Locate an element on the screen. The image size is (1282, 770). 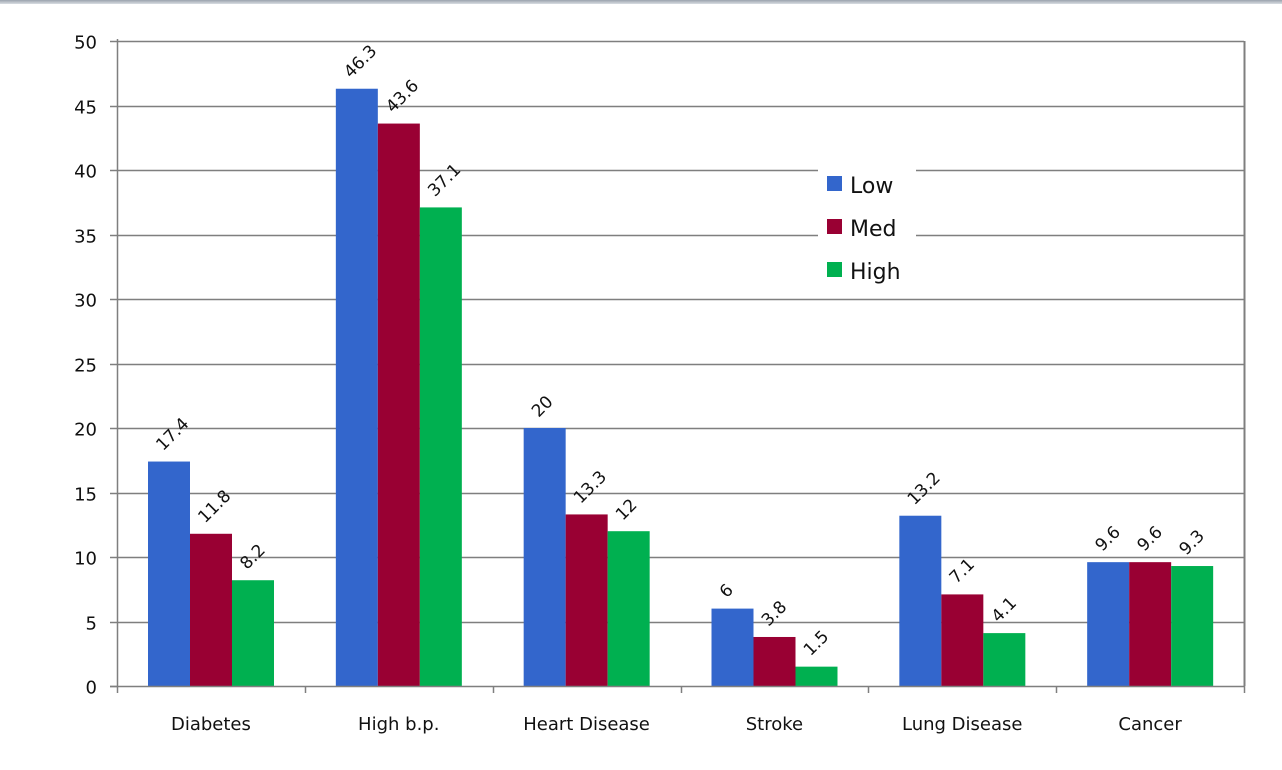
data-label: 17.4 is located at coordinates (172, 434).